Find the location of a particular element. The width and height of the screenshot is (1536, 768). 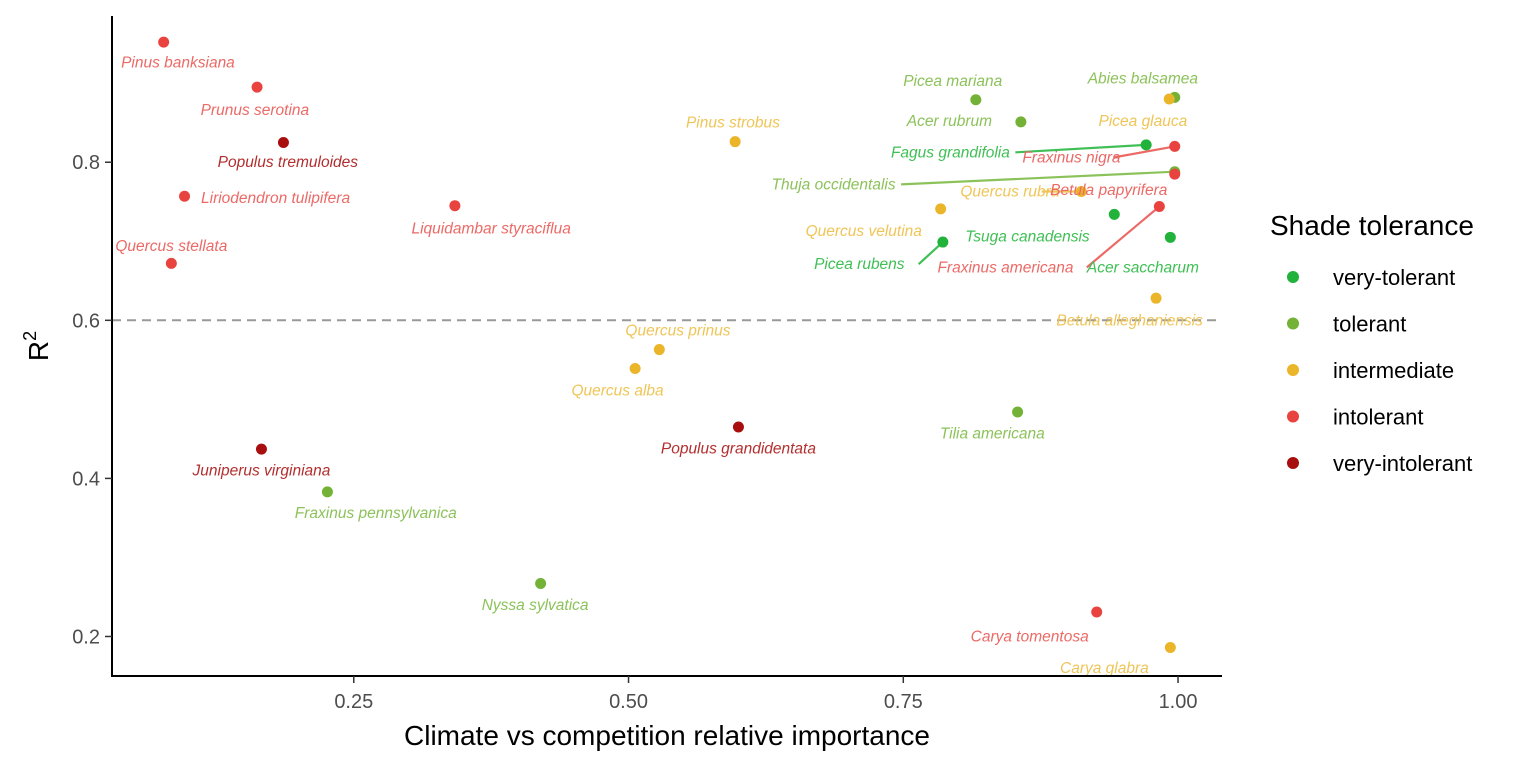

point-label-liriodendron-tulipifera: Liriodendron tulipifera is located at coordinates (275, 198).